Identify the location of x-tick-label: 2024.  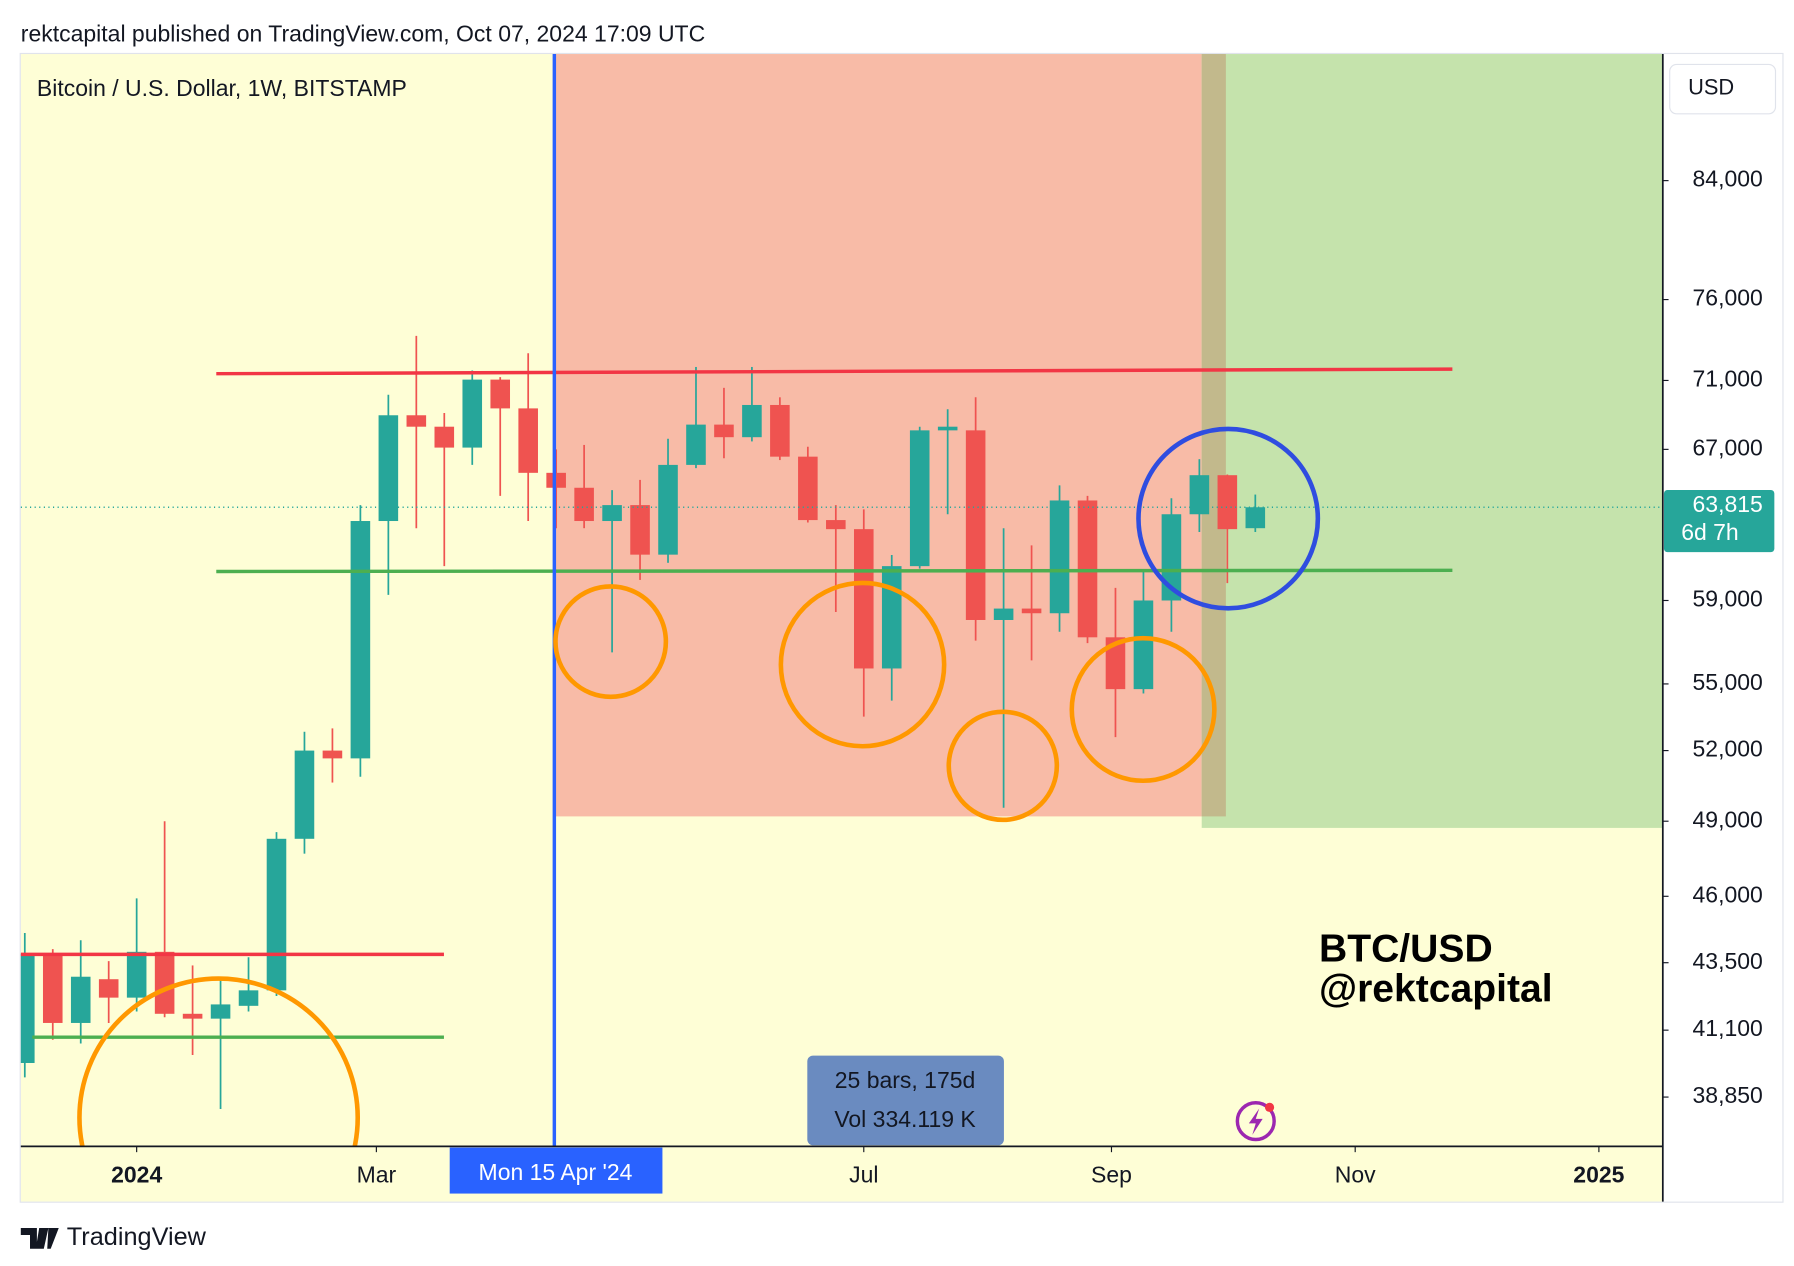
(136, 1174).